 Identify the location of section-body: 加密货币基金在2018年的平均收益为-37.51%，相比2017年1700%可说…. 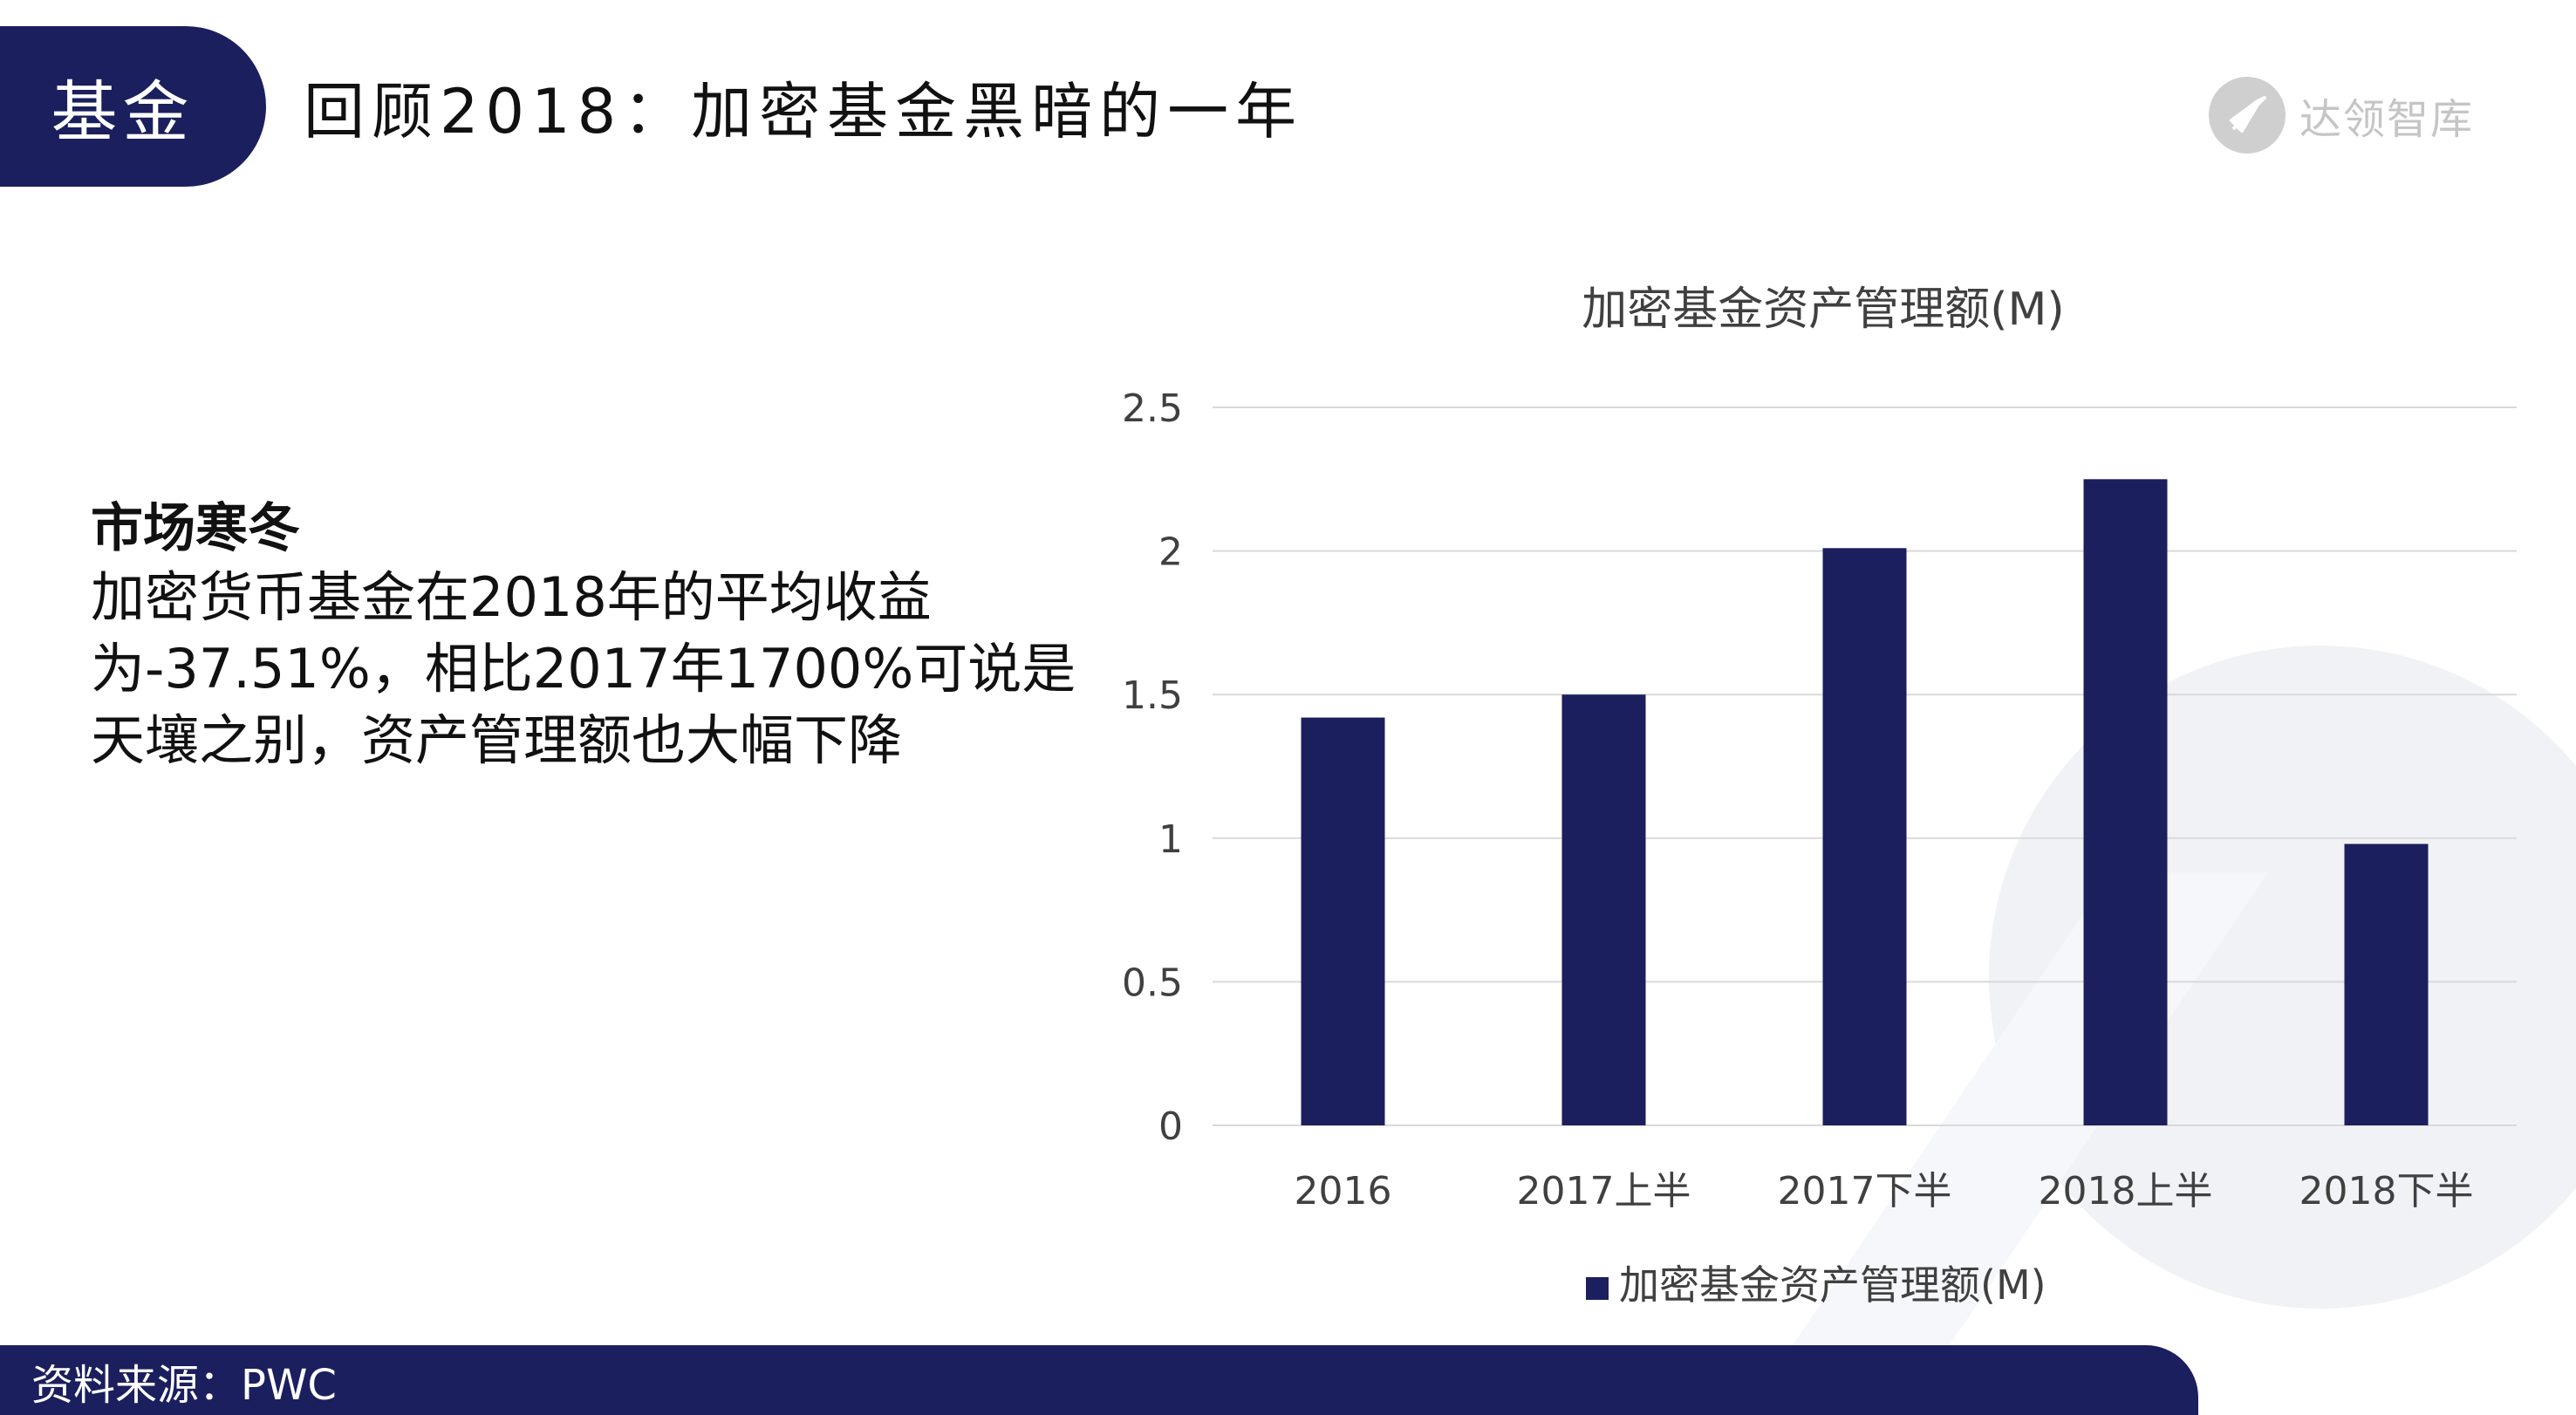
(583, 668).